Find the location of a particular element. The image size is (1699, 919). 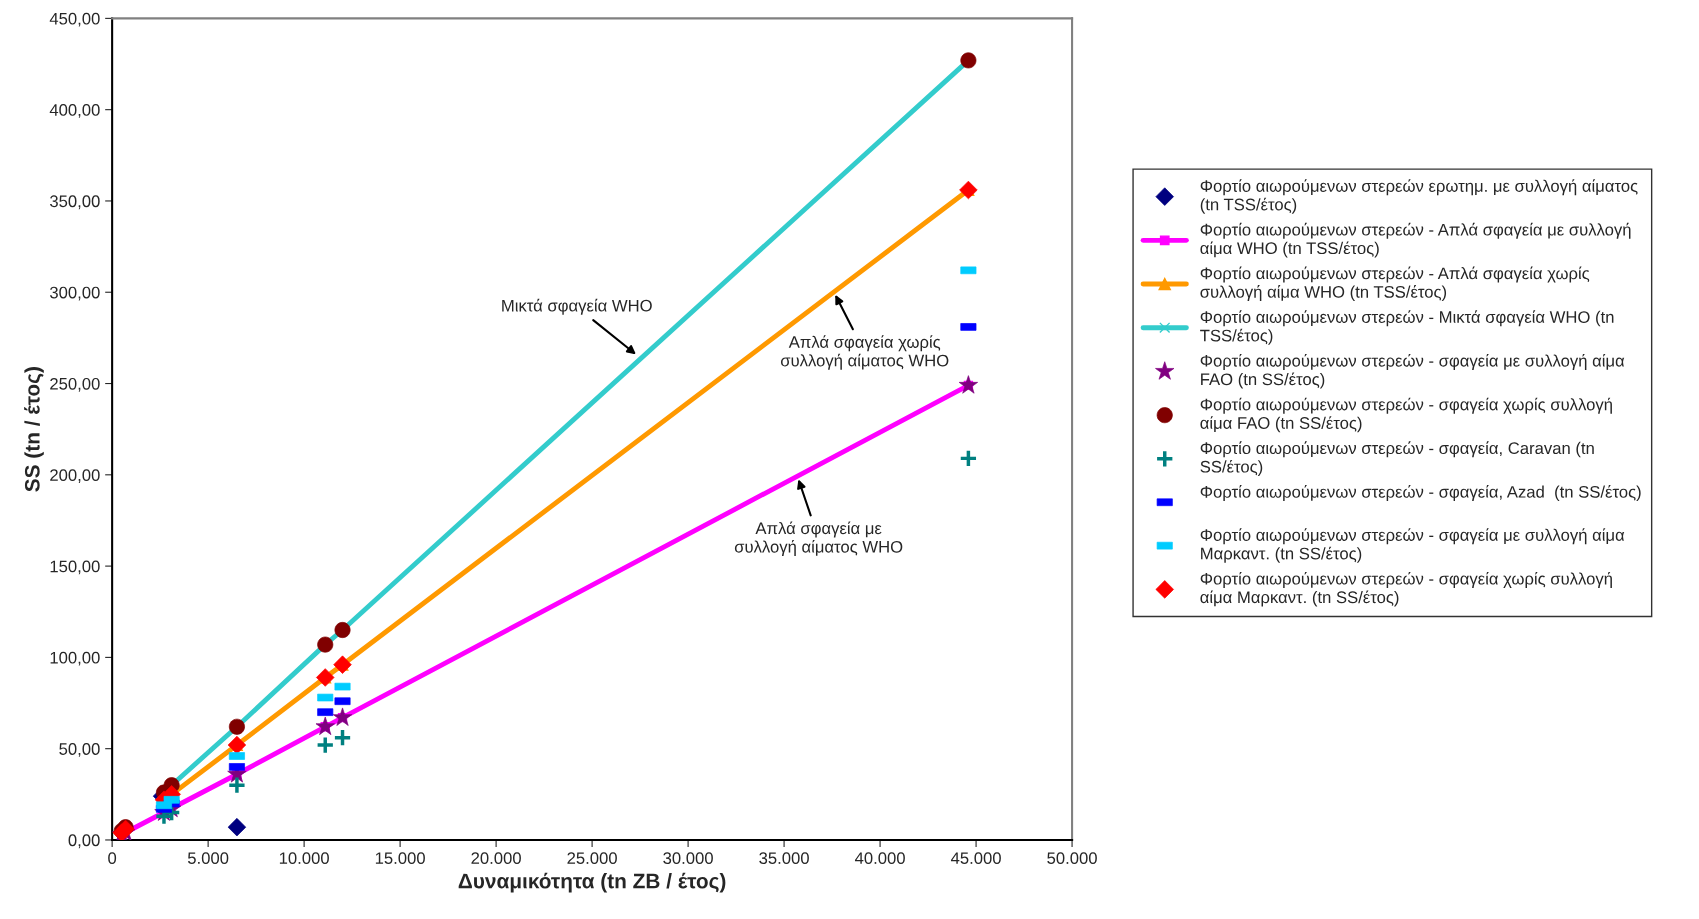

x-tick-label: 15.000 is located at coordinates (400, 858).